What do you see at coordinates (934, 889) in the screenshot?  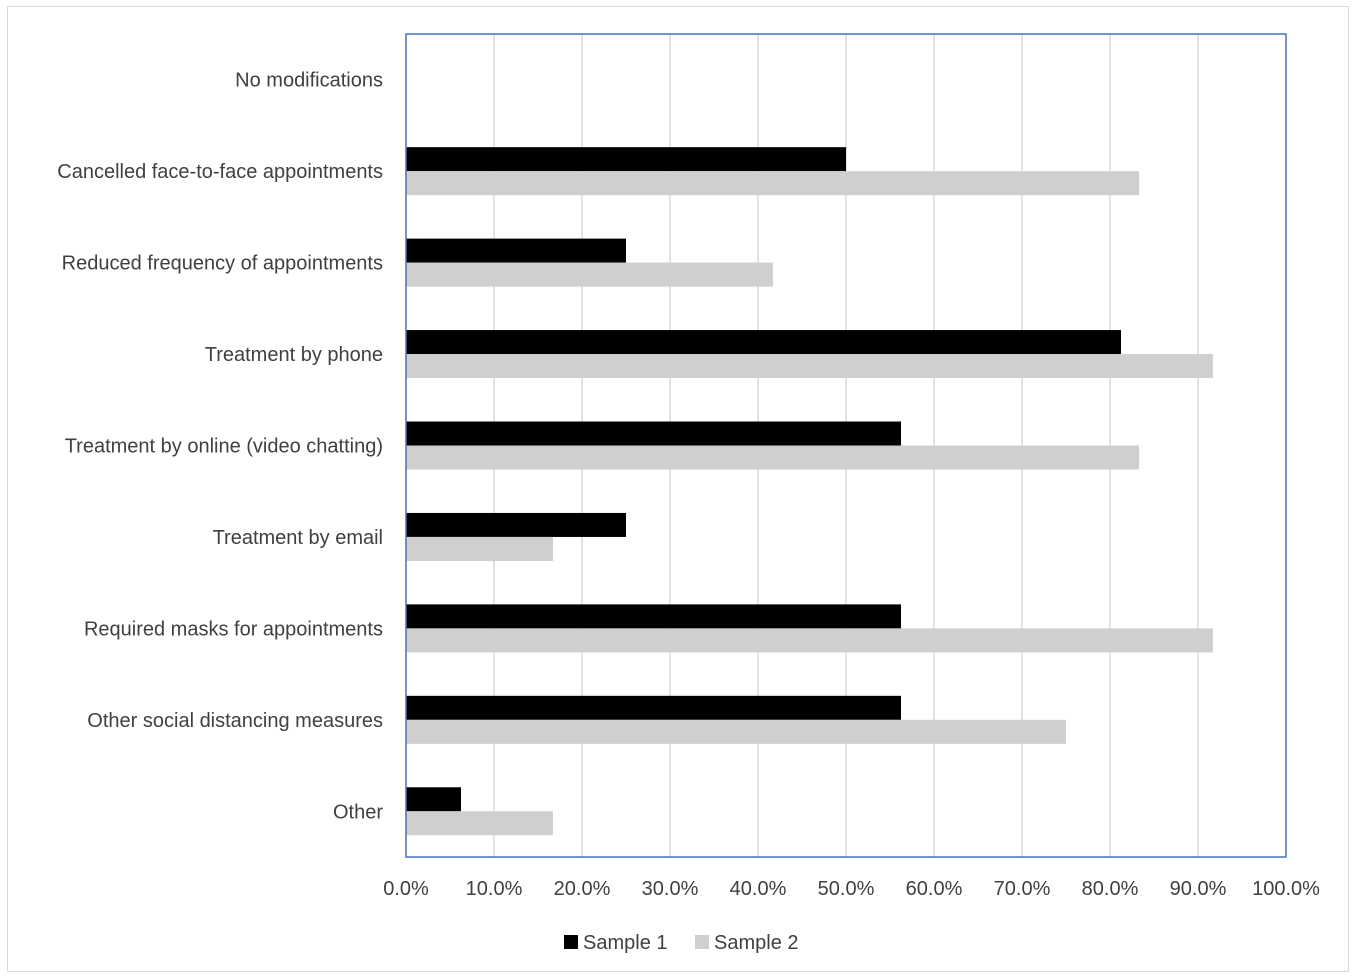 I see `x-tick-label: 60.0%` at bounding box center [934, 889].